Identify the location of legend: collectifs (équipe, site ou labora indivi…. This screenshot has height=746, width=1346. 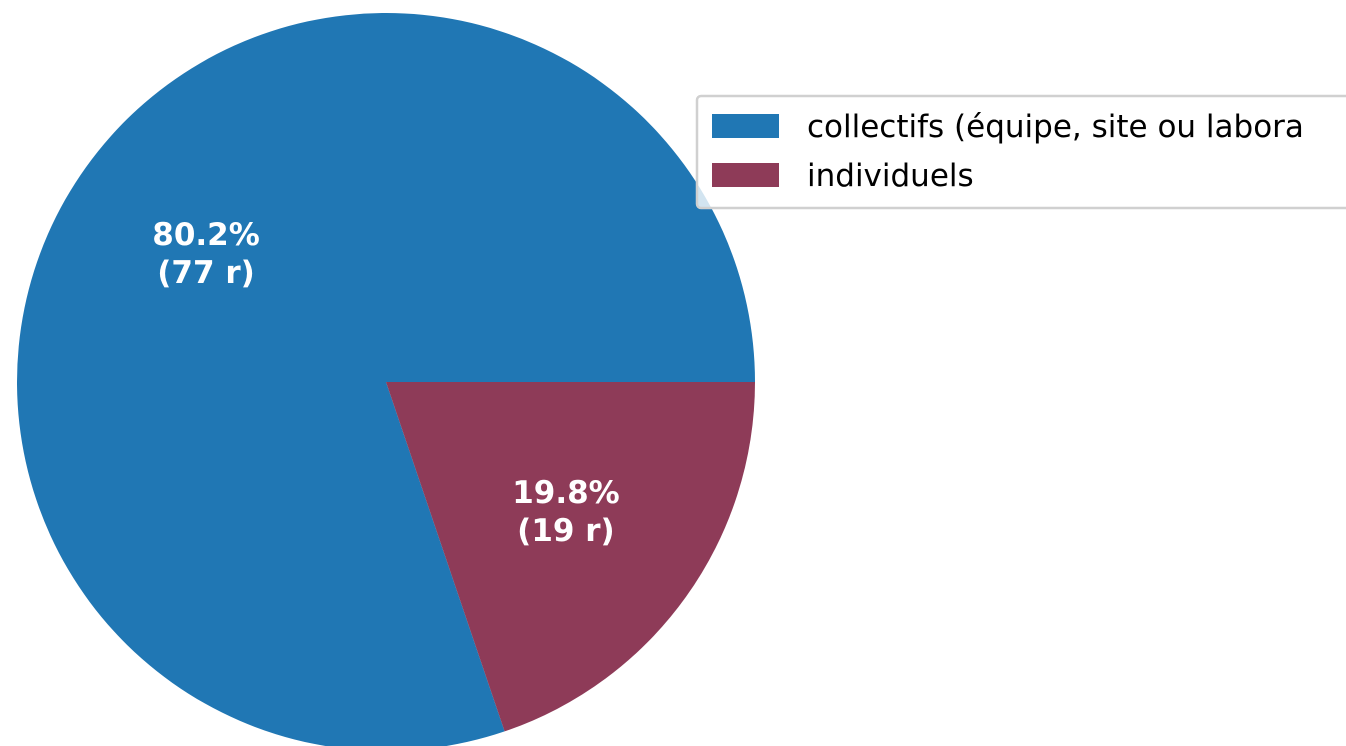
(1020, 152).